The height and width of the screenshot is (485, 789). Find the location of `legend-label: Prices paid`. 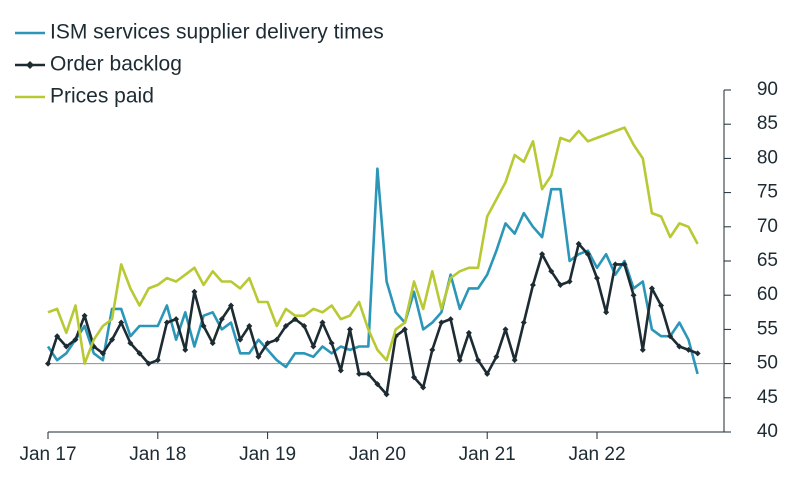

legend-label: Prices paid is located at coordinates (102, 96).